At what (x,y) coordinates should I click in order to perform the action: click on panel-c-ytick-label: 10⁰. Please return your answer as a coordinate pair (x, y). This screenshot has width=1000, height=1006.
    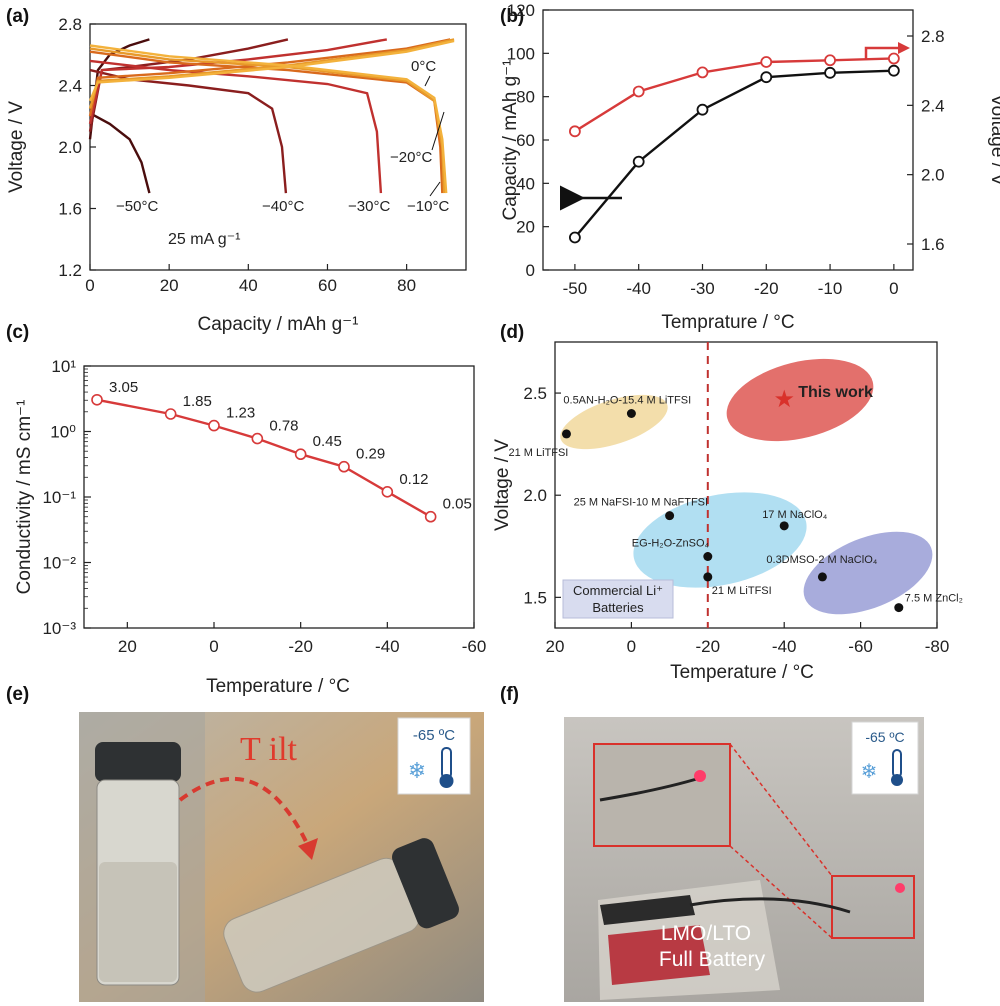
    Looking at the image, I should click on (63, 432).